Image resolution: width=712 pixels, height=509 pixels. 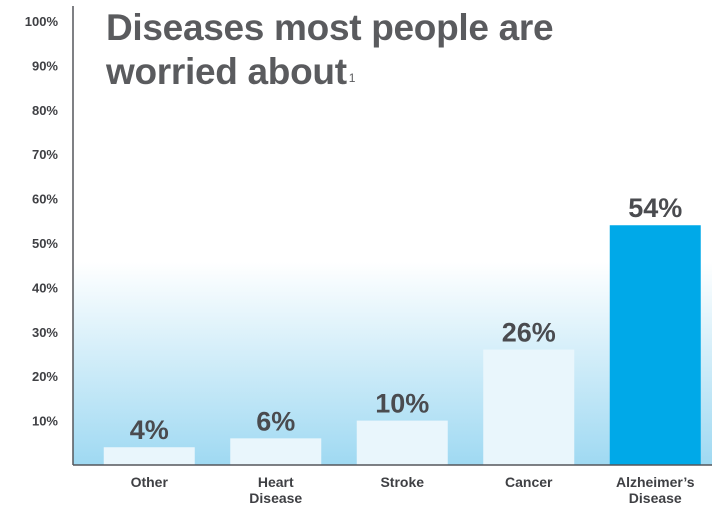 I want to click on x-tick-label-stroke: Stroke, so click(x=402, y=482).